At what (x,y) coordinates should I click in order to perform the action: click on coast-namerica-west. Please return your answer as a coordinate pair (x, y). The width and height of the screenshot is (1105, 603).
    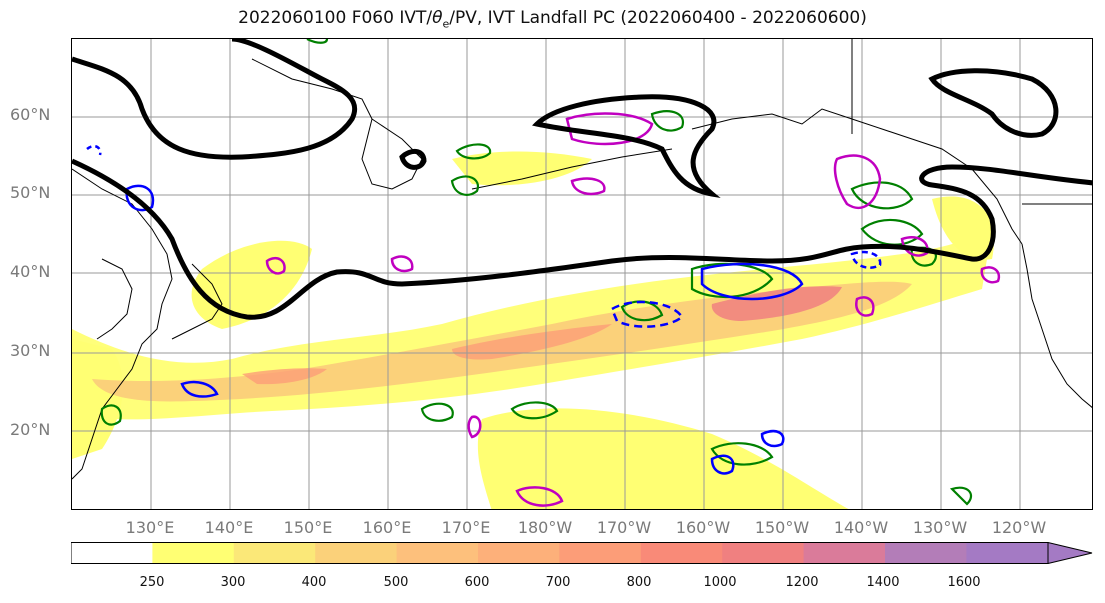
    Looking at the image, I should click on (1056, 325).